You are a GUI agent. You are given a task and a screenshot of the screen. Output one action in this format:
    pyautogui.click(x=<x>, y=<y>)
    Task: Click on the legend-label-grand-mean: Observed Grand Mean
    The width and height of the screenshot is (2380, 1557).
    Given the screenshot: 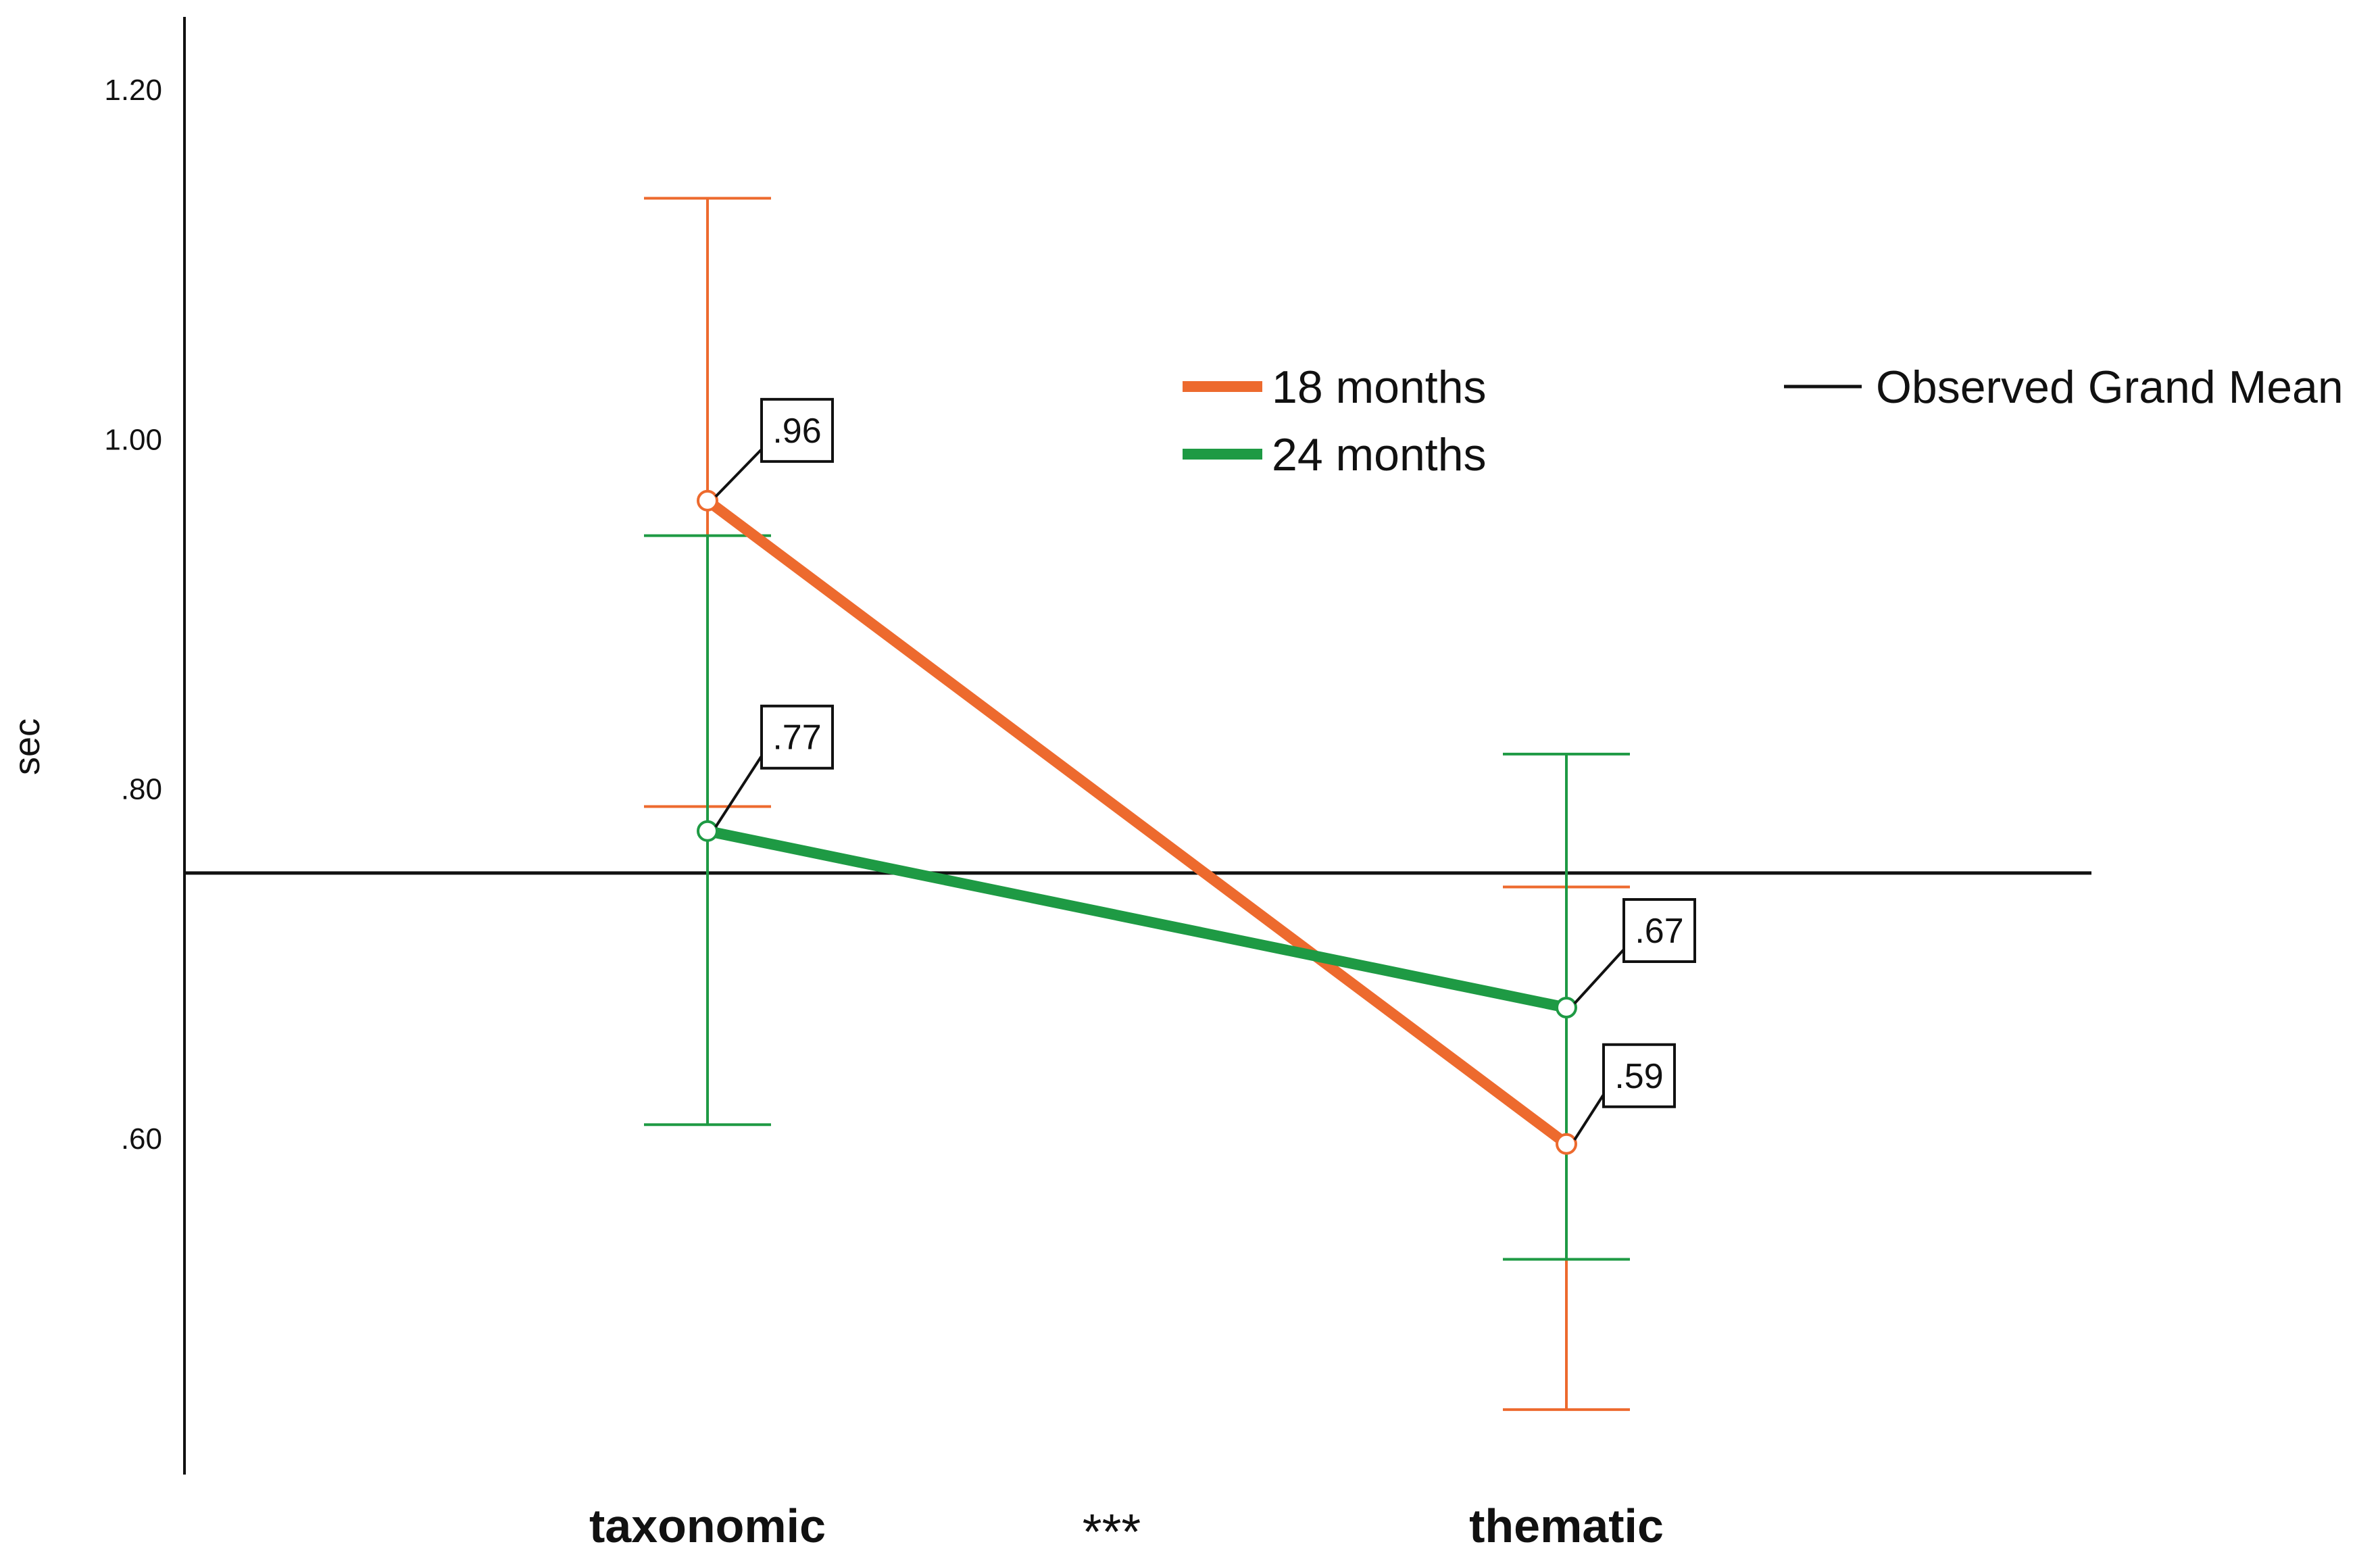 What is the action you would take?
    pyautogui.click(x=2110, y=387)
    